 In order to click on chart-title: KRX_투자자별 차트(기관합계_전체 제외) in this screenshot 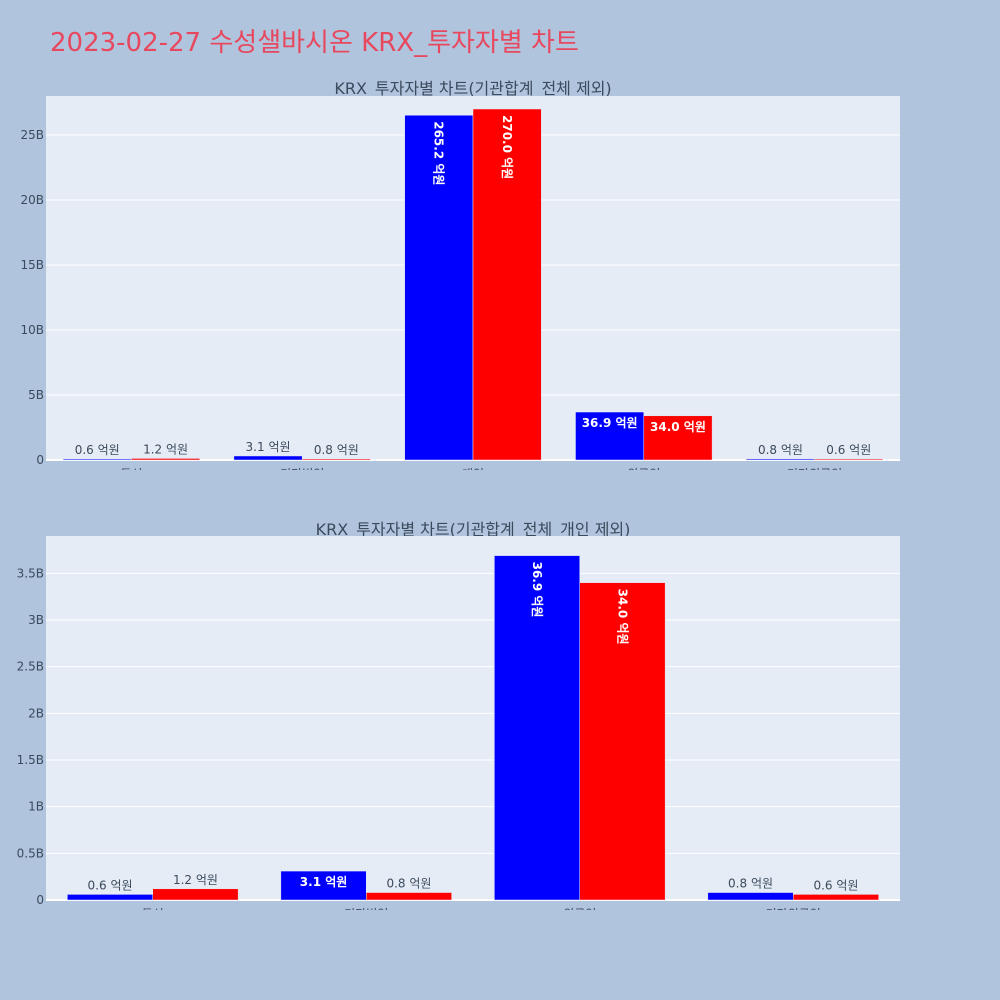, I will do `click(472, 89)`.